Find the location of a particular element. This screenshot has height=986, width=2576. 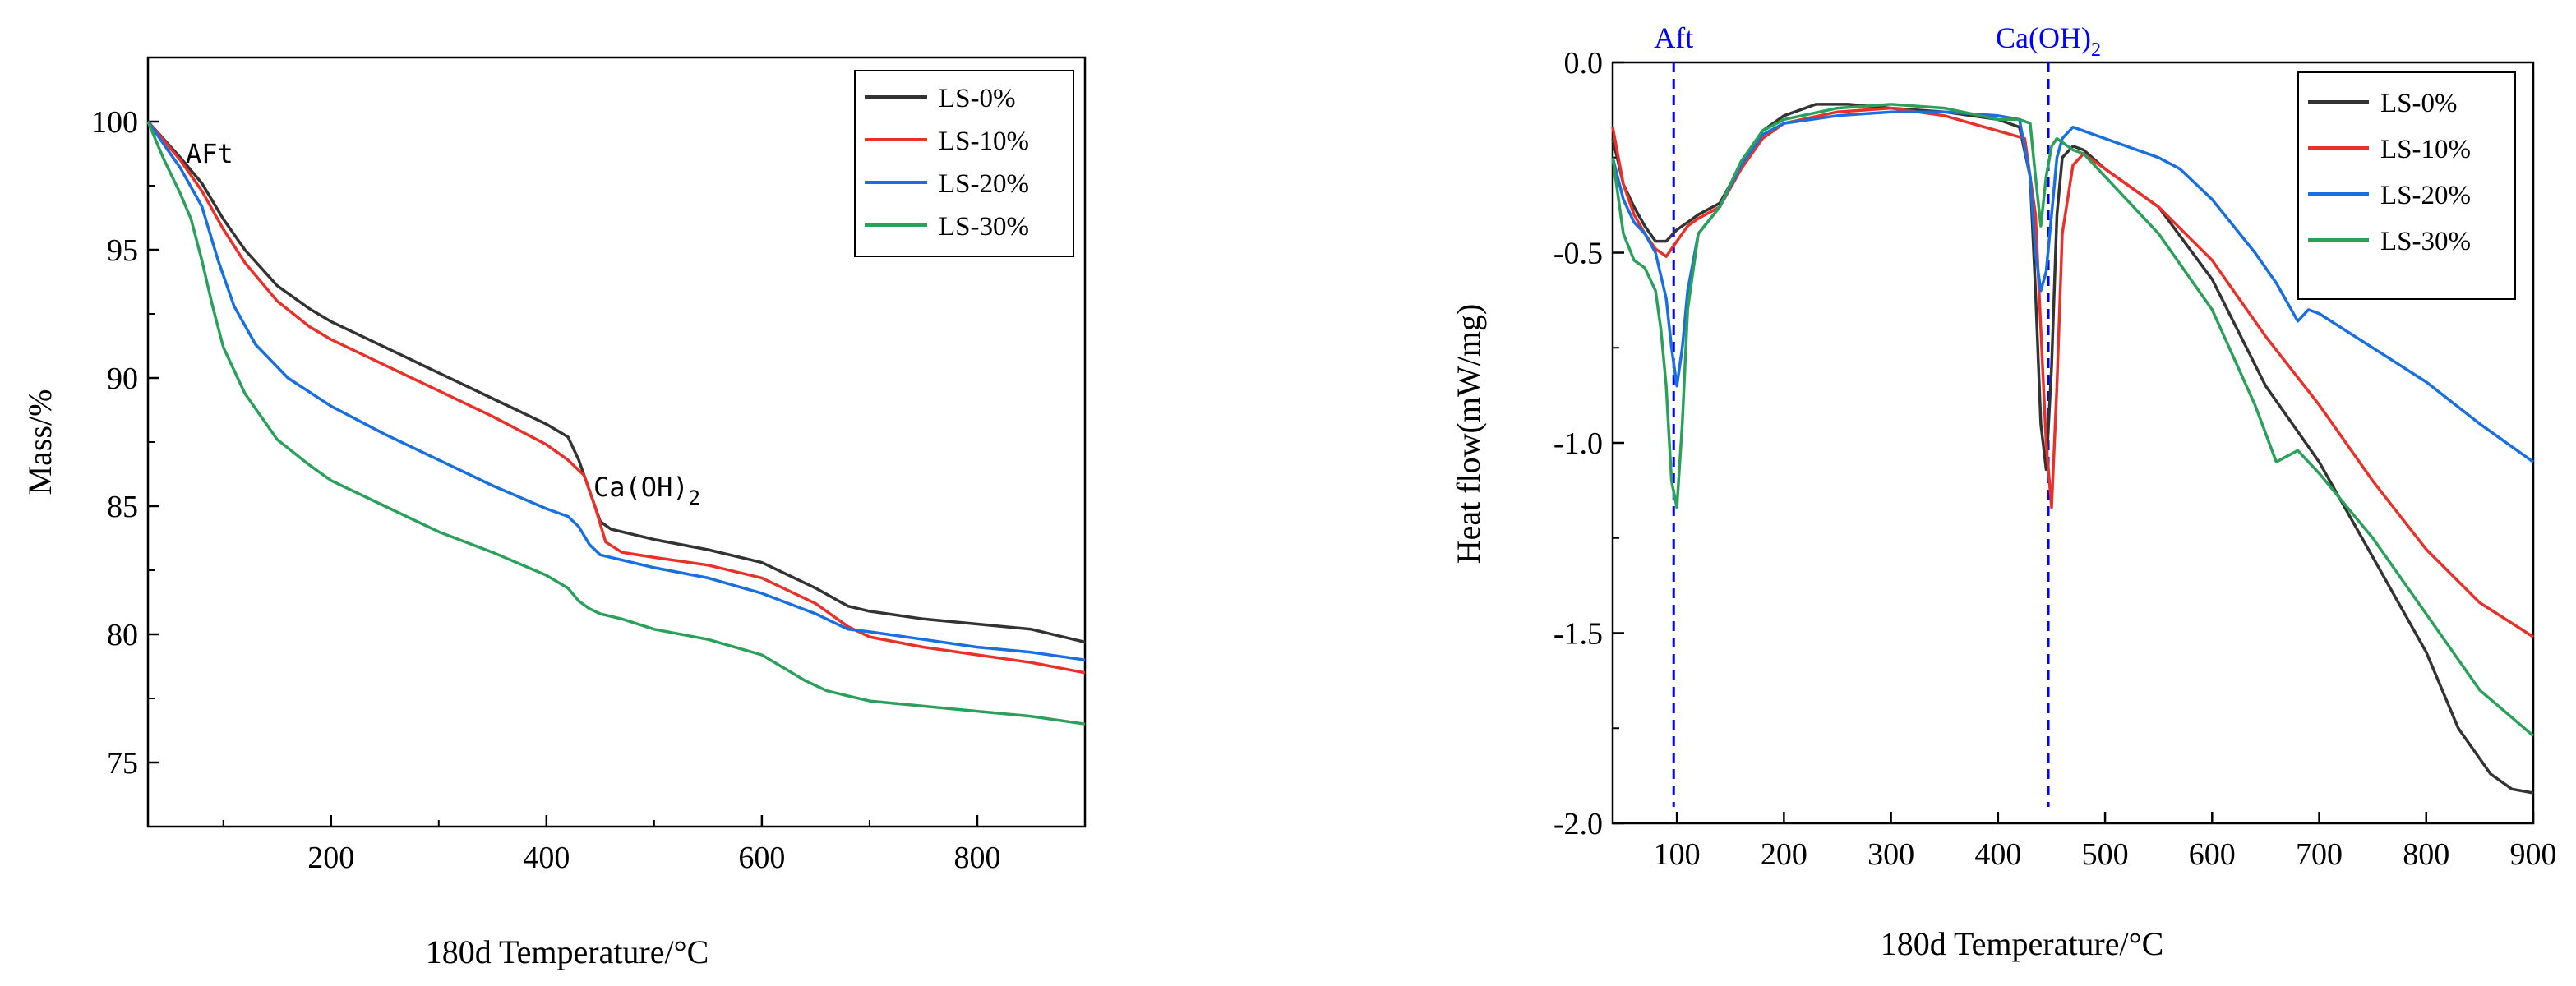

y-tick-label: 75 is located at coordinates (123, 763).